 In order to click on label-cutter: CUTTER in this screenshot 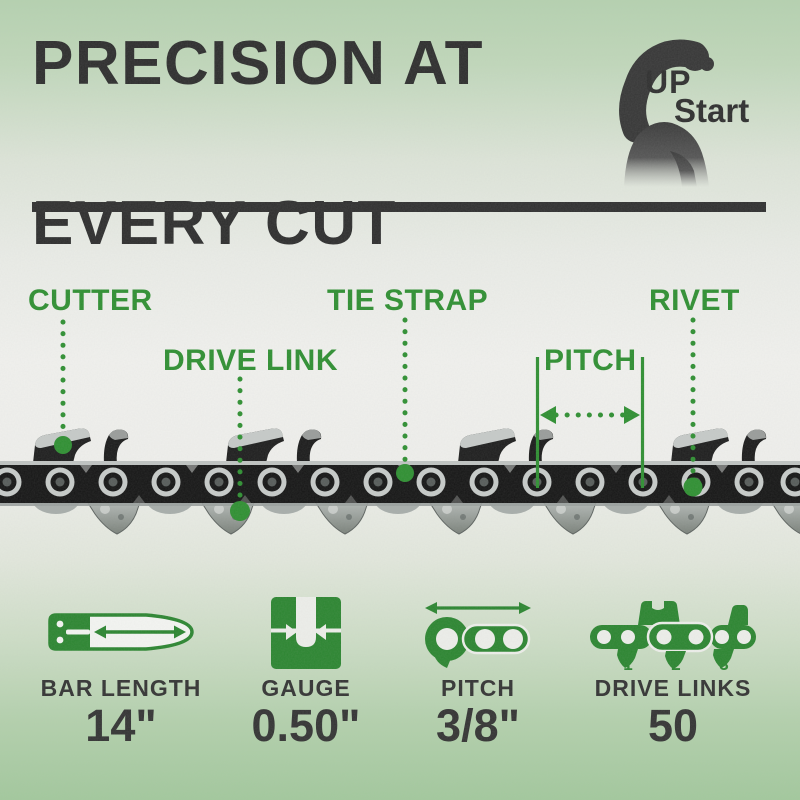, I will do `click(90, 300)`.